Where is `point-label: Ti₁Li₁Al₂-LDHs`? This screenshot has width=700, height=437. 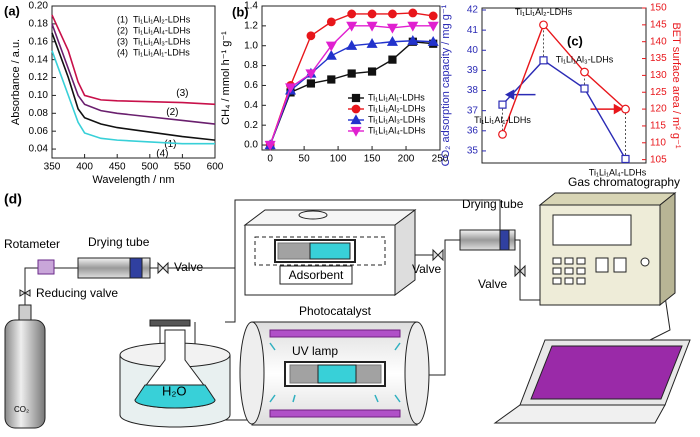 point-label: Ti₁Li₁Al₂-LDHs is located at coordinates (544, 12).